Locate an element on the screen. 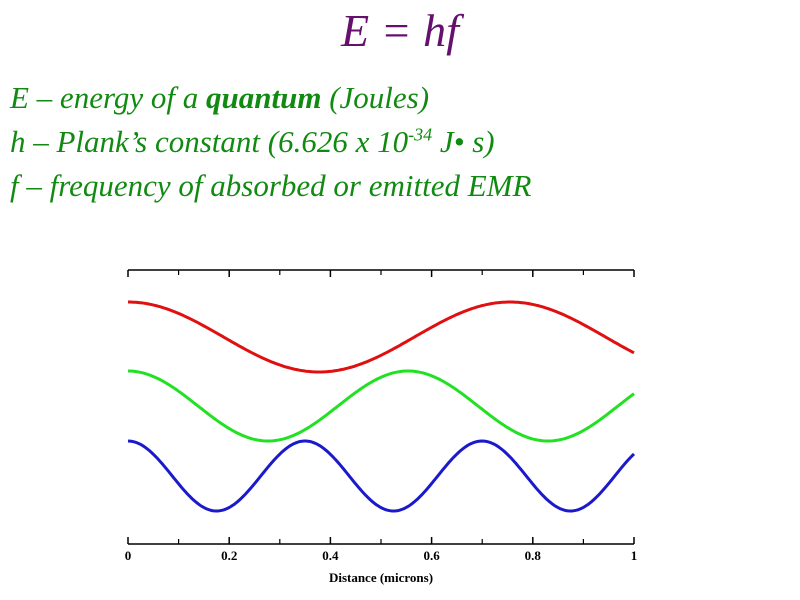 This screenshot has height=600, width=800. text: f – frequency of absorbed or emitted EMR is located at coordinates (271, 185).